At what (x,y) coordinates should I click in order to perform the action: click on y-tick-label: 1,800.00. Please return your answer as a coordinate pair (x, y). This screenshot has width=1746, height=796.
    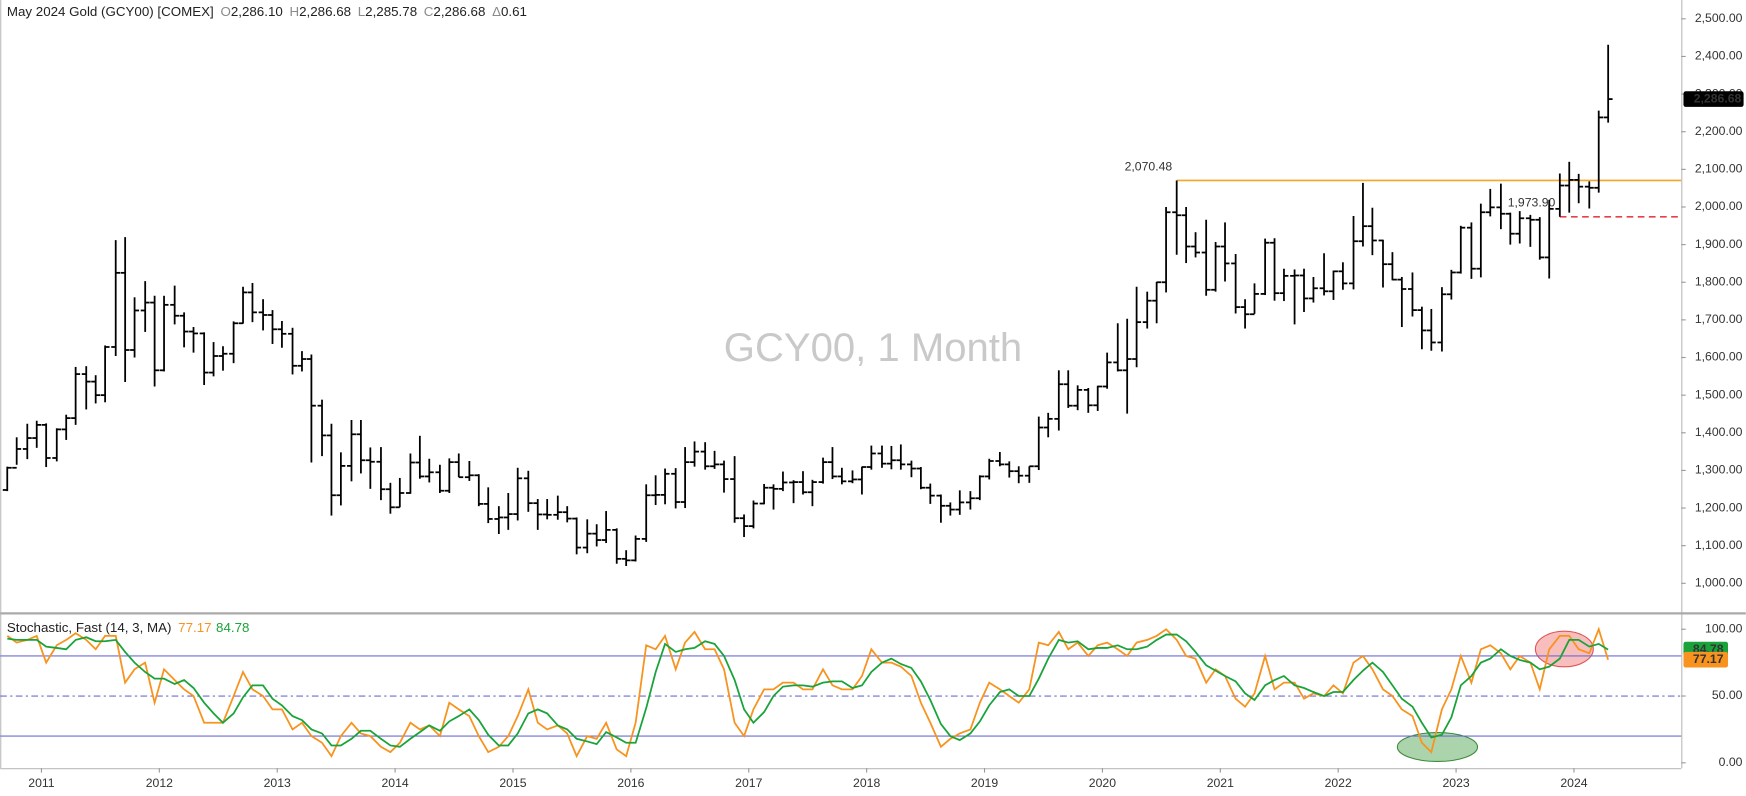
    Looking at the image, I should click on (1719, 281).